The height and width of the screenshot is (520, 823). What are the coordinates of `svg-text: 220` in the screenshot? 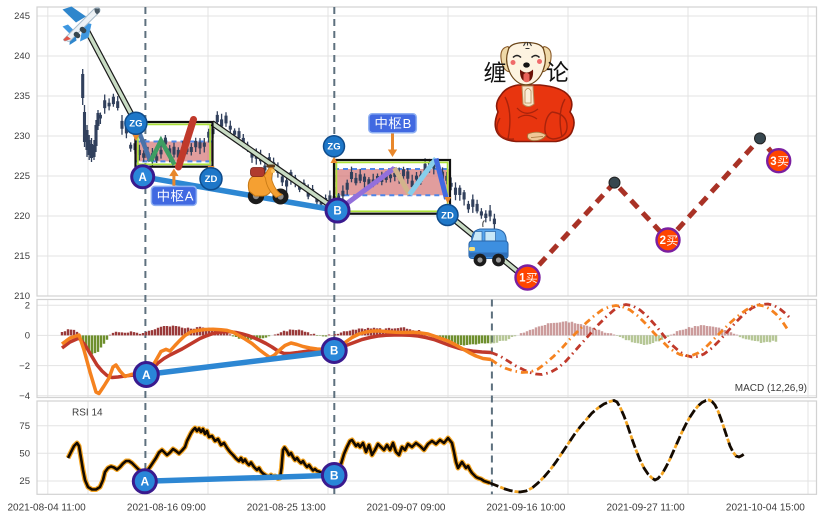 It's located at (22, 216).